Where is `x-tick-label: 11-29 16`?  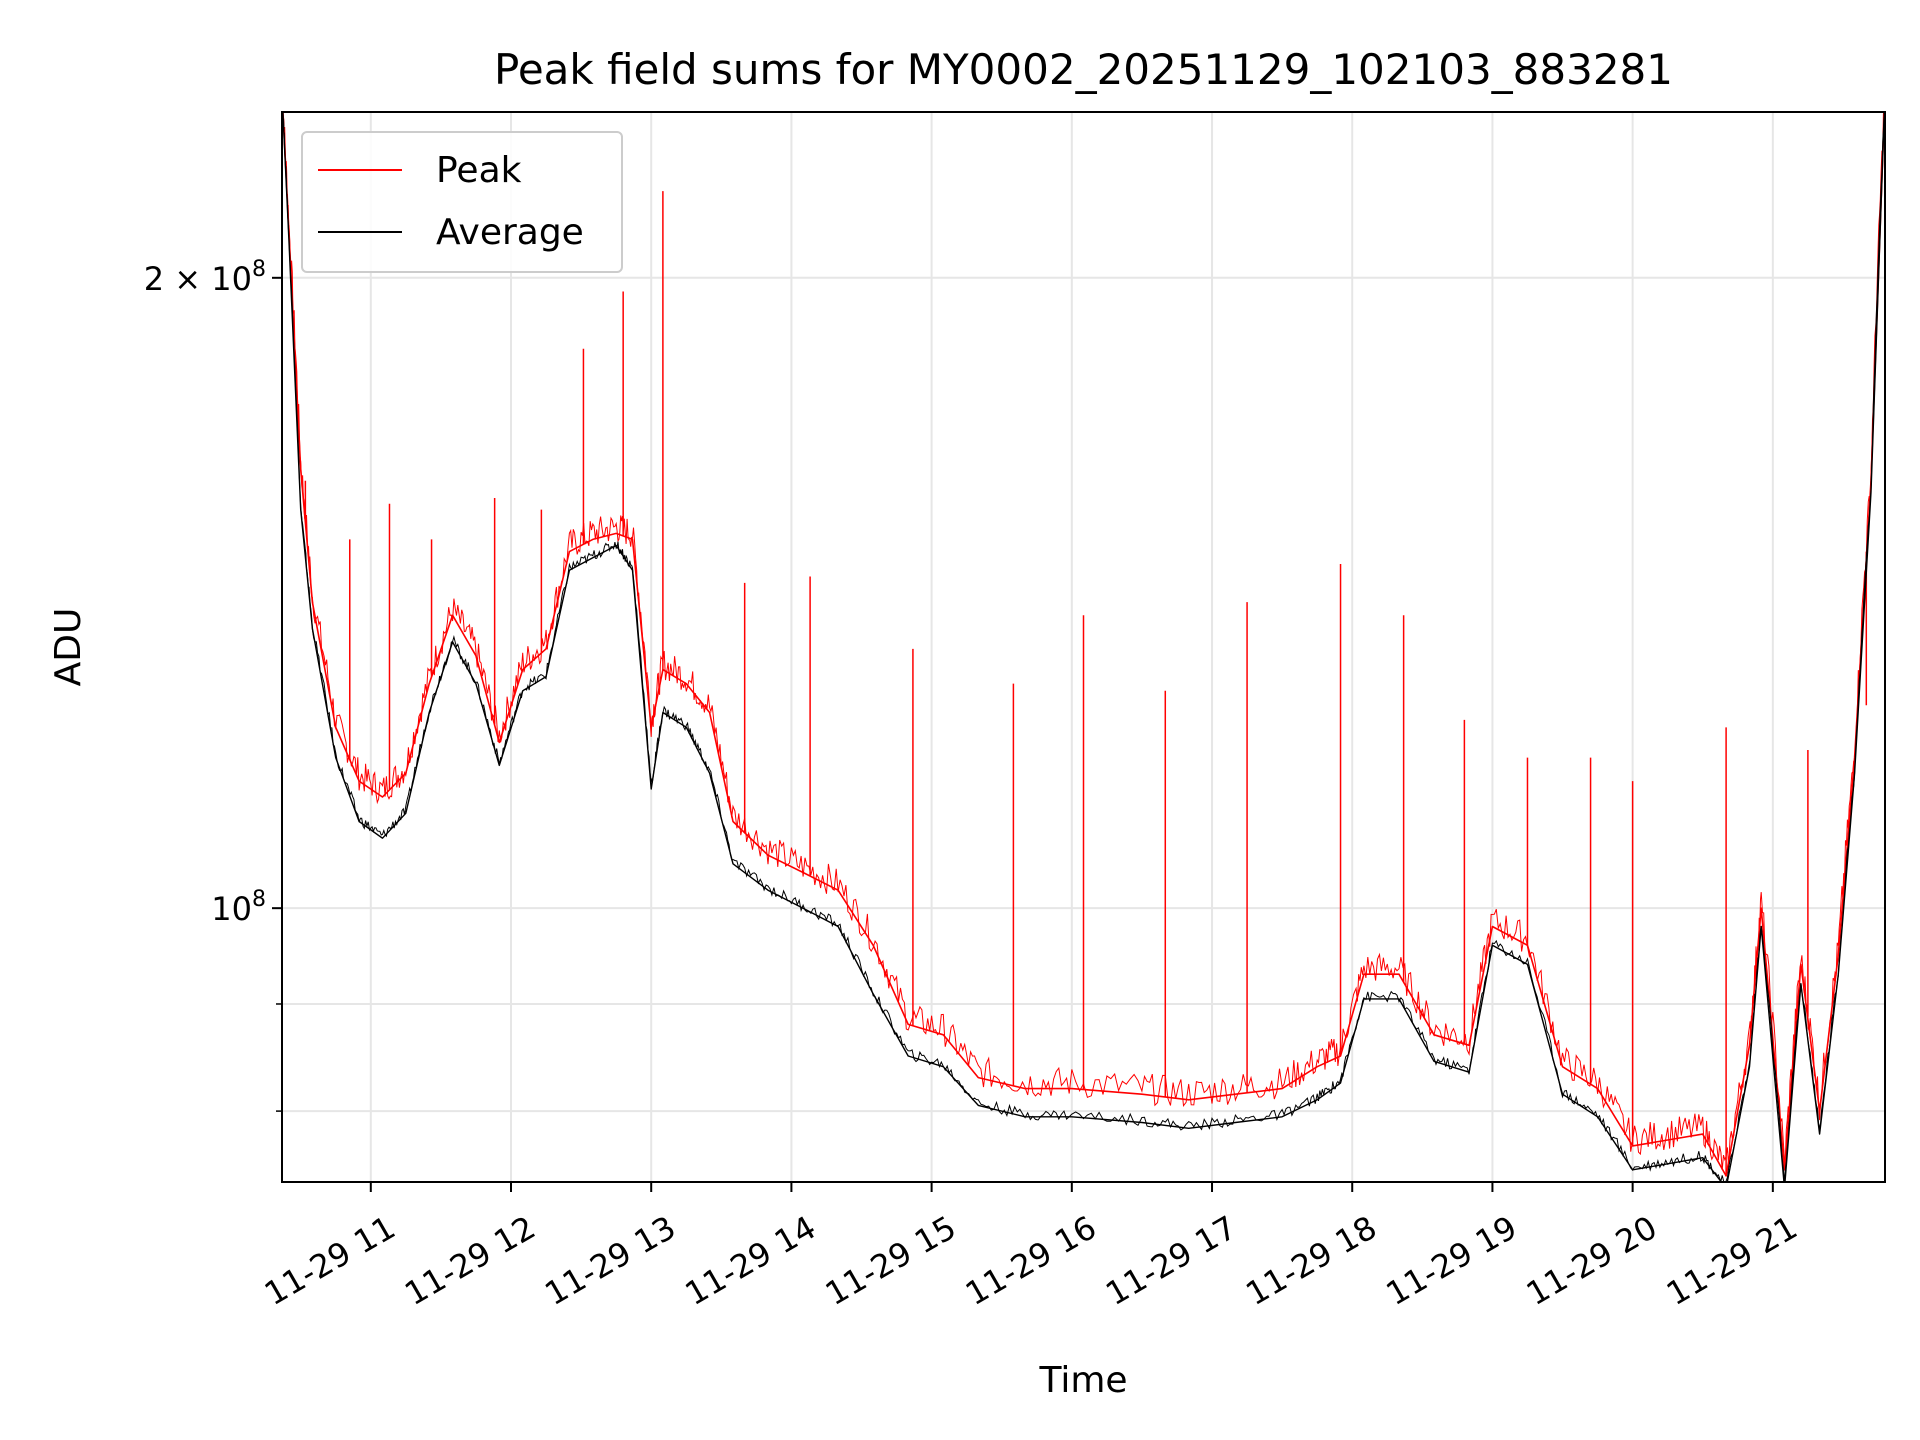 x-tick-label: 11-29 16 is located at coordinates (1031, 1260).